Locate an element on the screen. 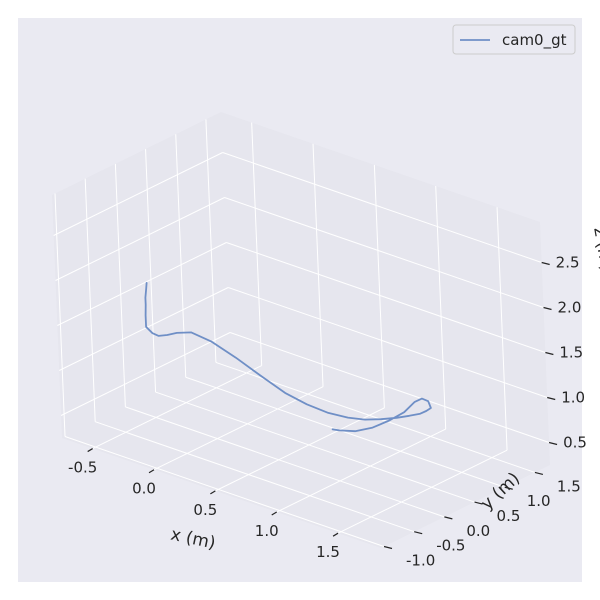 The image size is (600, 600). legend: cam0_gt is located at coordinates (514, 39).